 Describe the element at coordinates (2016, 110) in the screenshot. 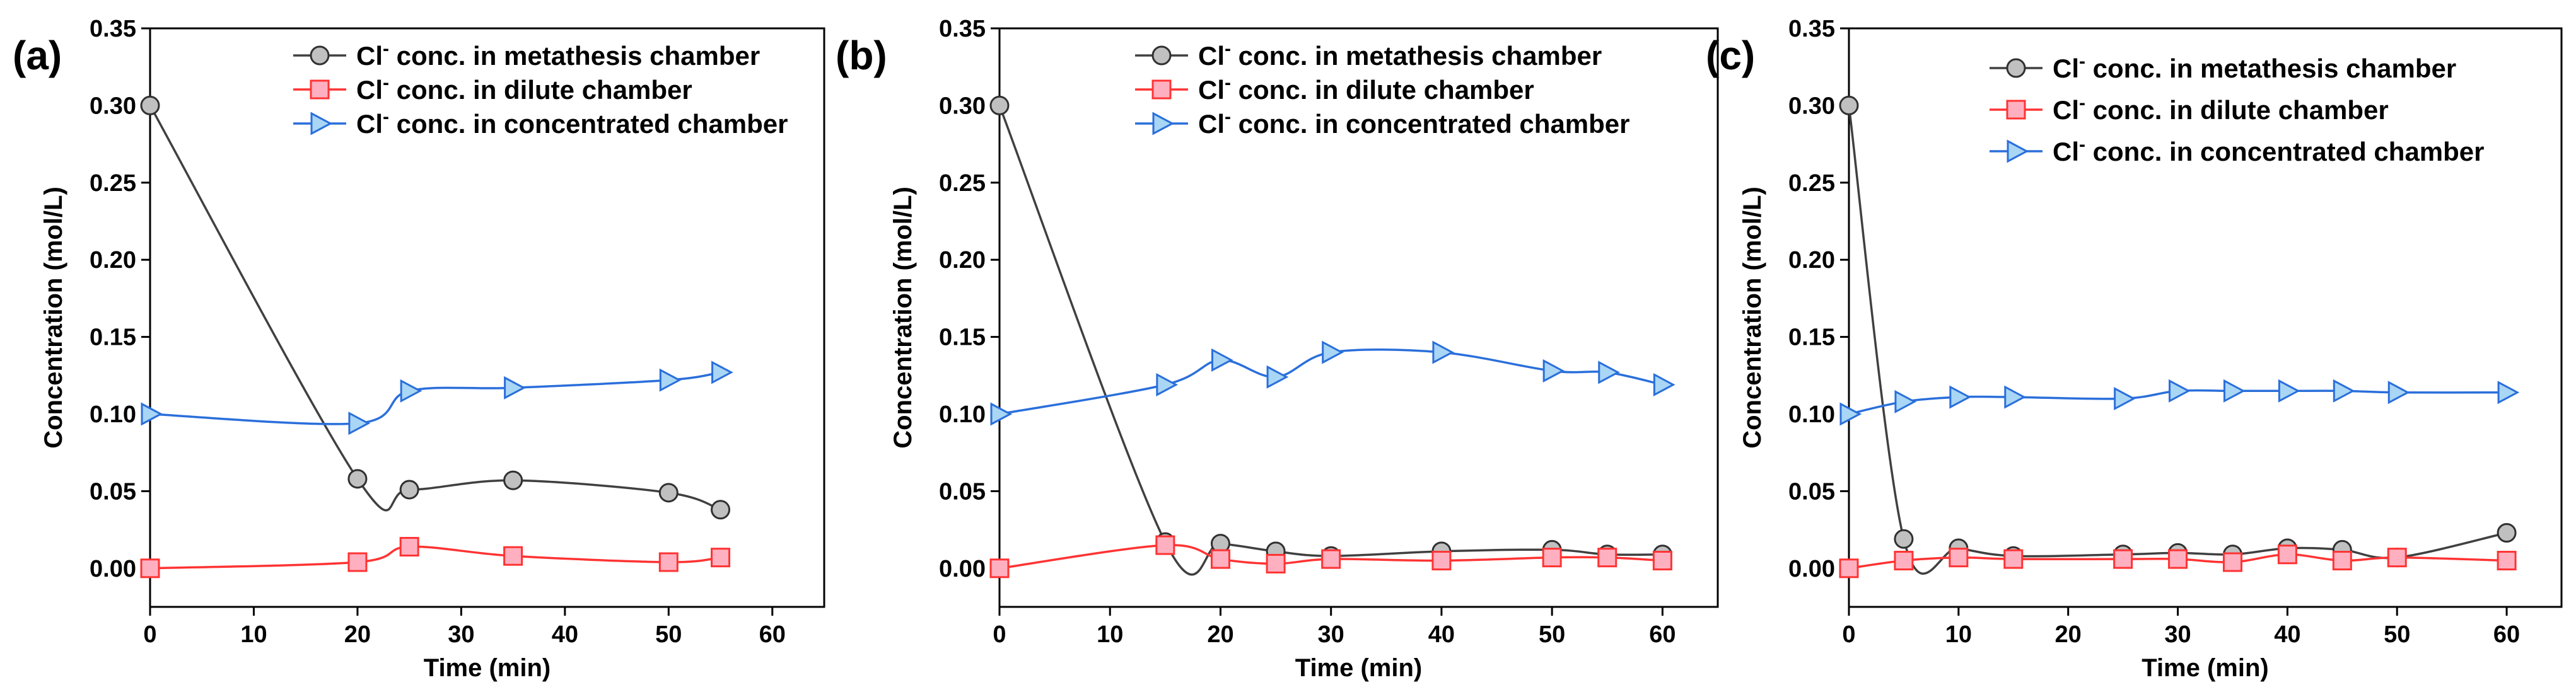

I see `legend-marker-dilute` at that location.